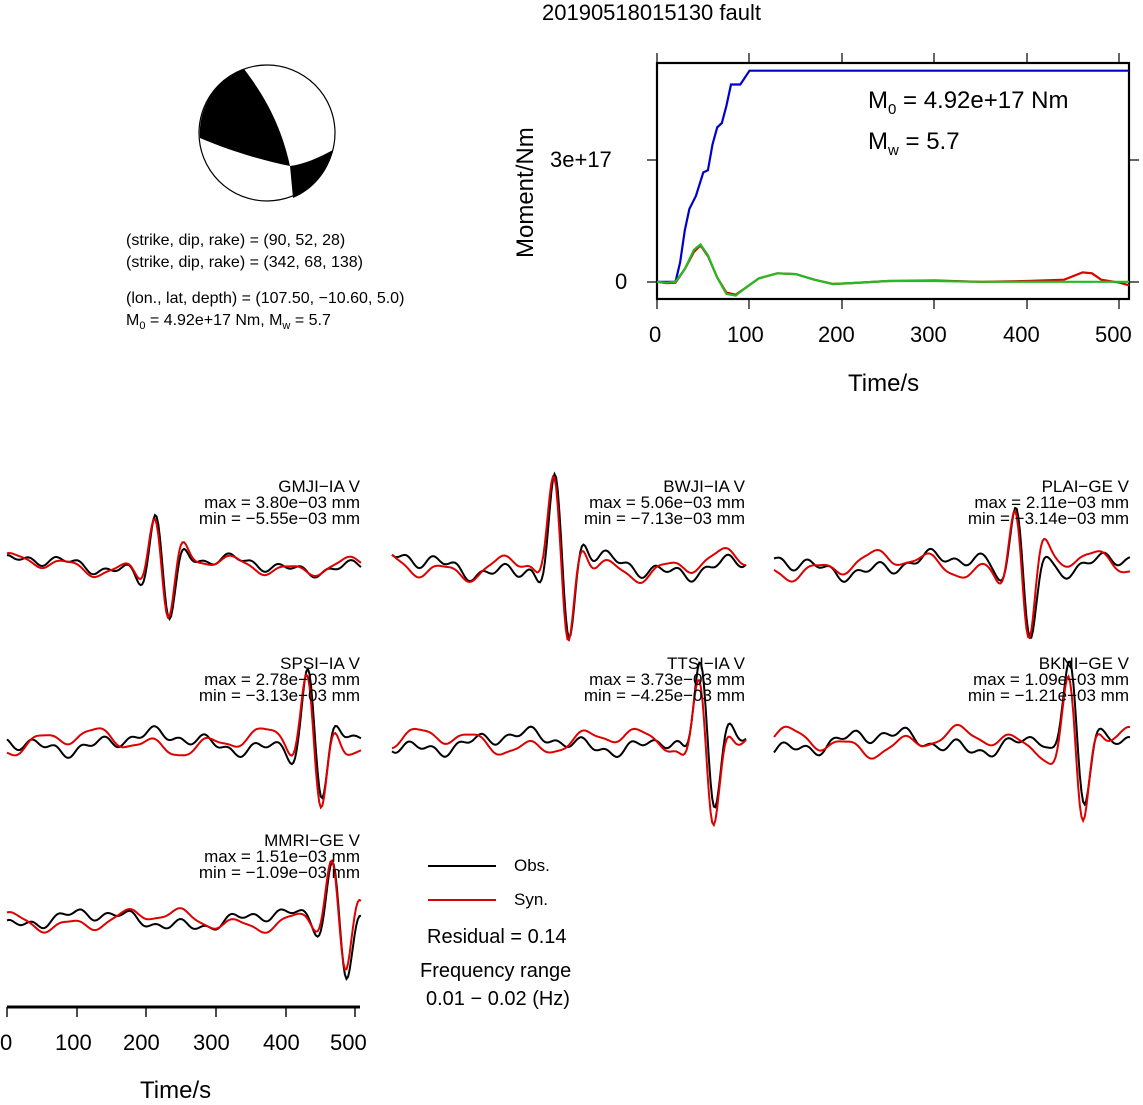  I want to click on mechanism-plane1: (strike, dip, rake) = (90, 52, 28), so click(236, 240).